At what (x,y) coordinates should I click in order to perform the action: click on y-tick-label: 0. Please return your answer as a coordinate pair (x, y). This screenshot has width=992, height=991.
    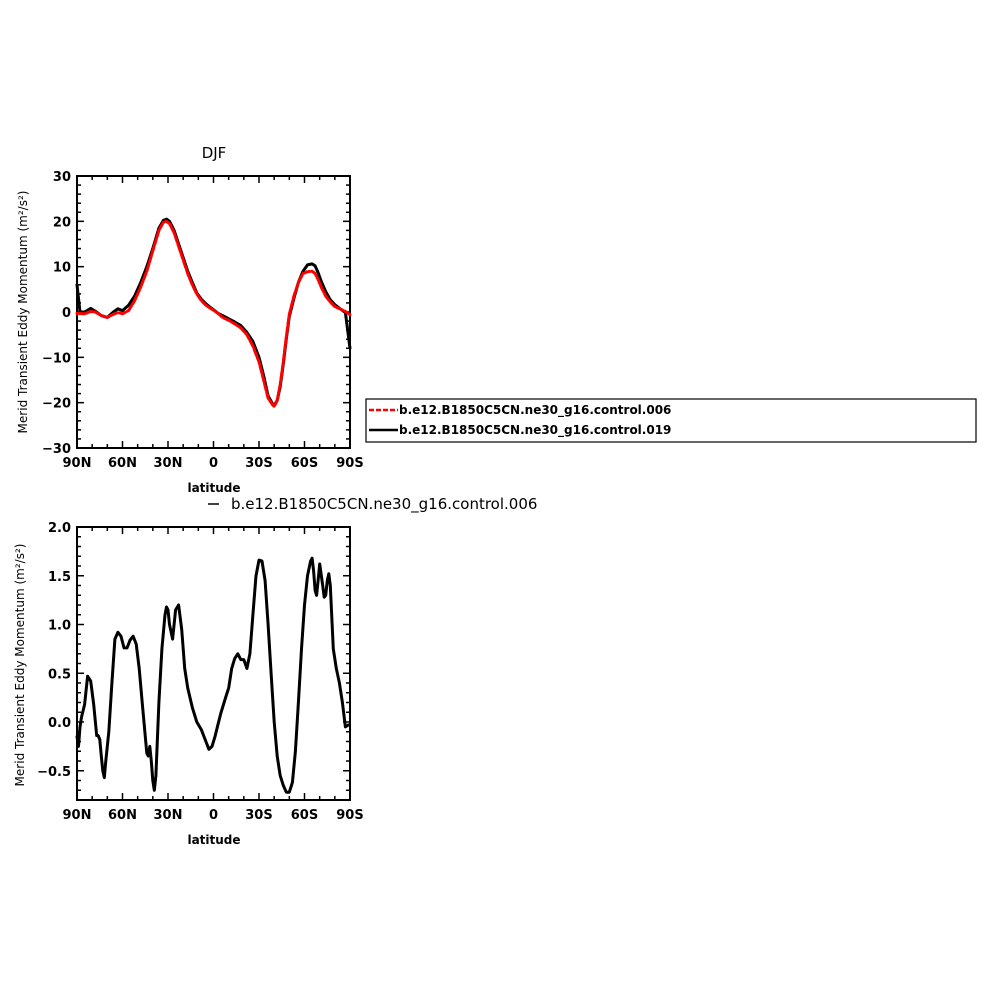
    Looking at the image, I should click on (66, 313).